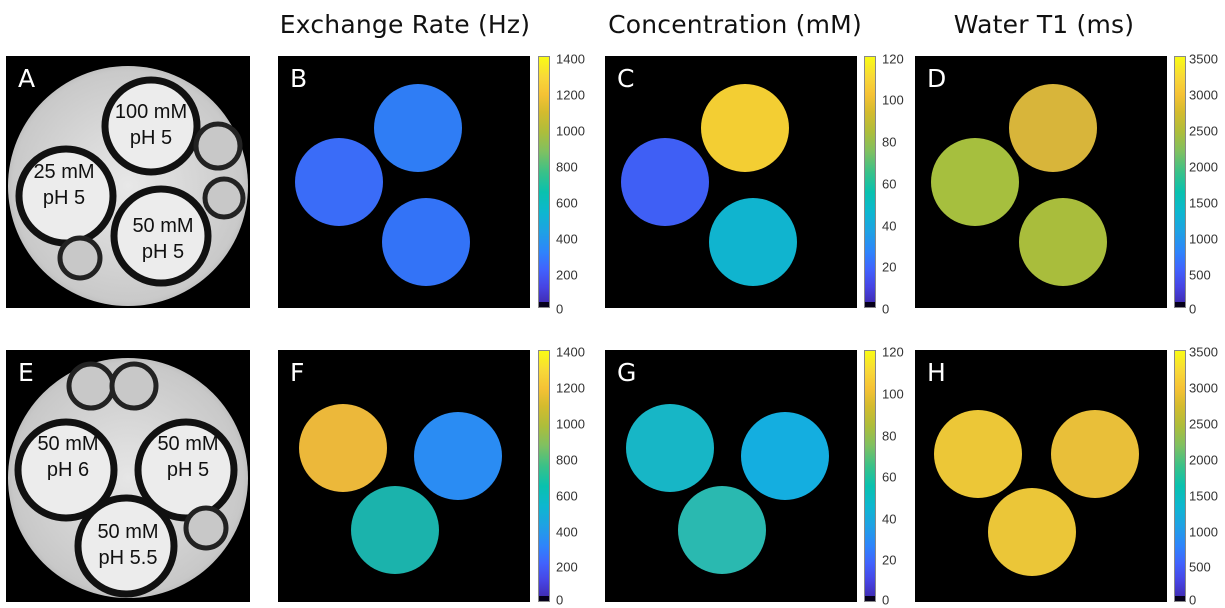 Image resolution: width=1225 pixels, height=608 pixels. What do you see at coordinates (1180, 476) in the screenshot?
I see `colorbar-t1-row2` at bounding box center [1180, 476].